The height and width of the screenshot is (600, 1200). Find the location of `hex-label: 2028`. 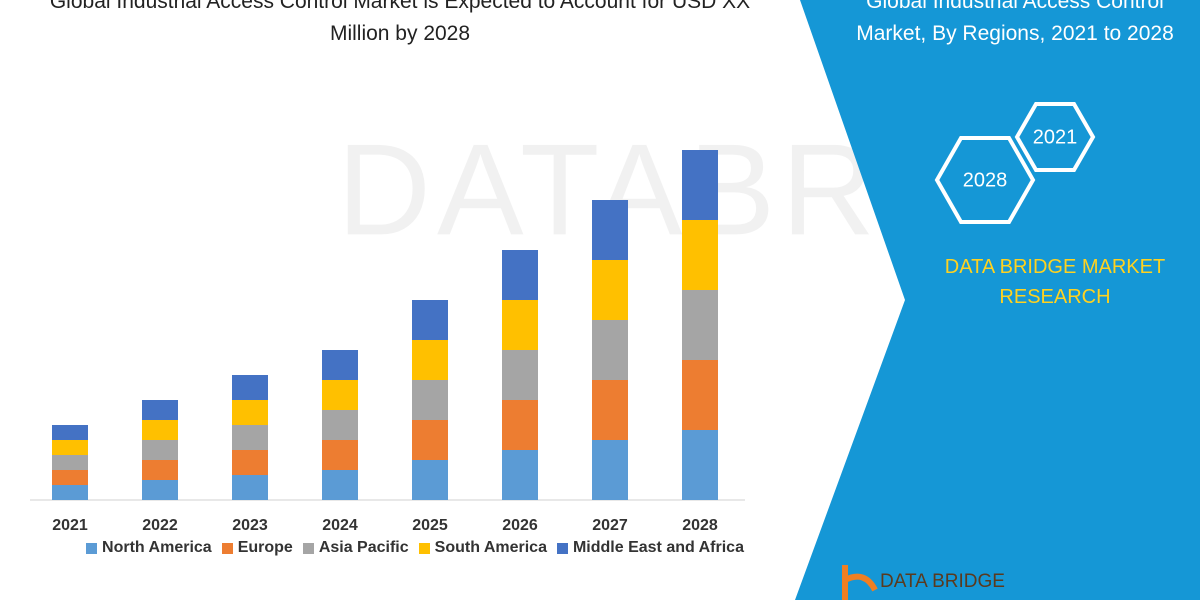

hex-label: 2028 is located at coordinates (985, 180).